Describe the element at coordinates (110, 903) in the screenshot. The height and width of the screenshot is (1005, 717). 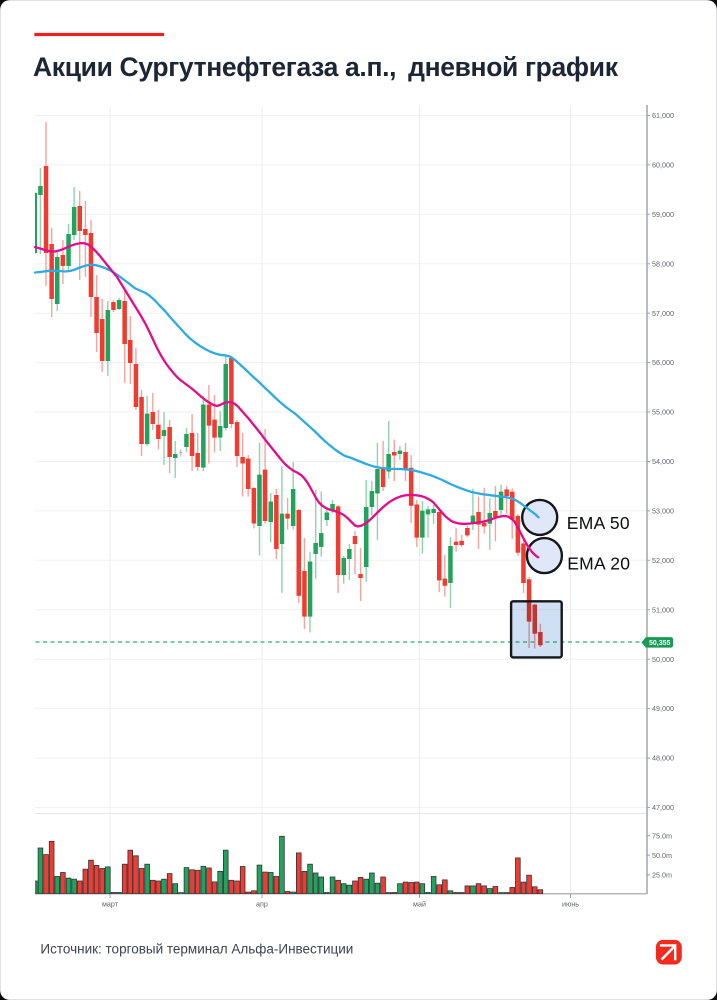
I see `svg-text: март` at that location.